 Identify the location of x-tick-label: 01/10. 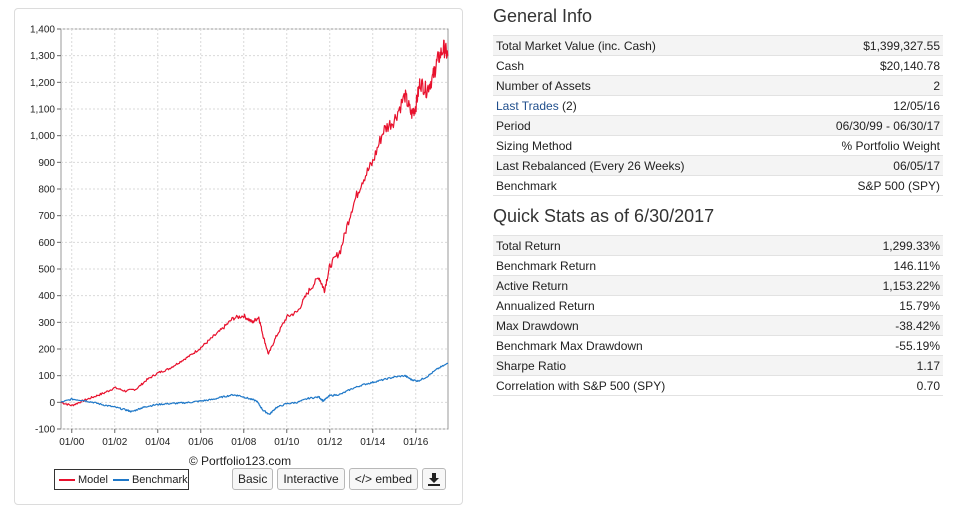
(286, 442).